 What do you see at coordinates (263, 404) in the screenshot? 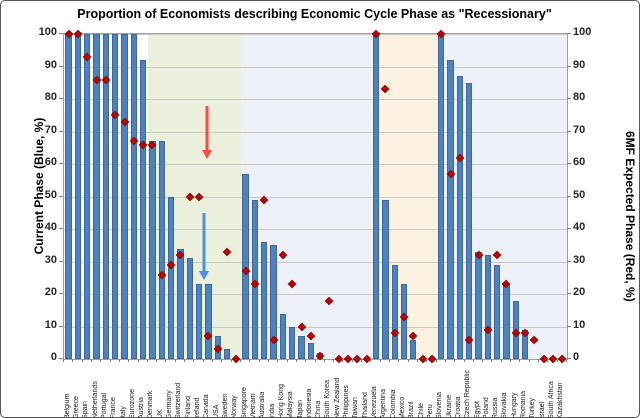
I see `x-axis-label-australia: Australia` at bounding box center [263, 404].